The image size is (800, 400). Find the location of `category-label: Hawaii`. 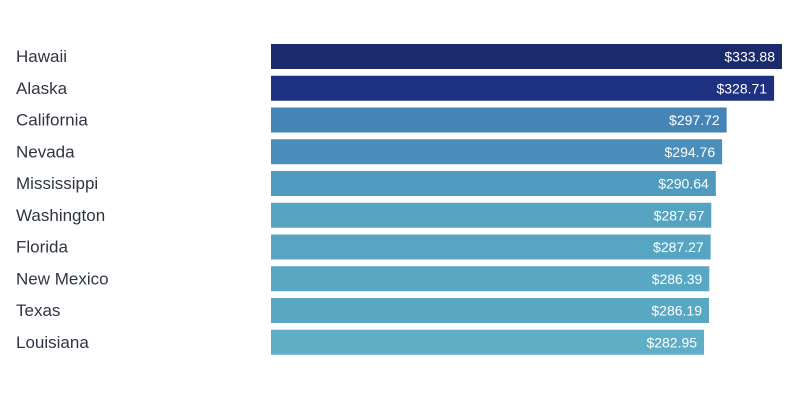

category-label: Hawaii is located at coordinates (41, 56).